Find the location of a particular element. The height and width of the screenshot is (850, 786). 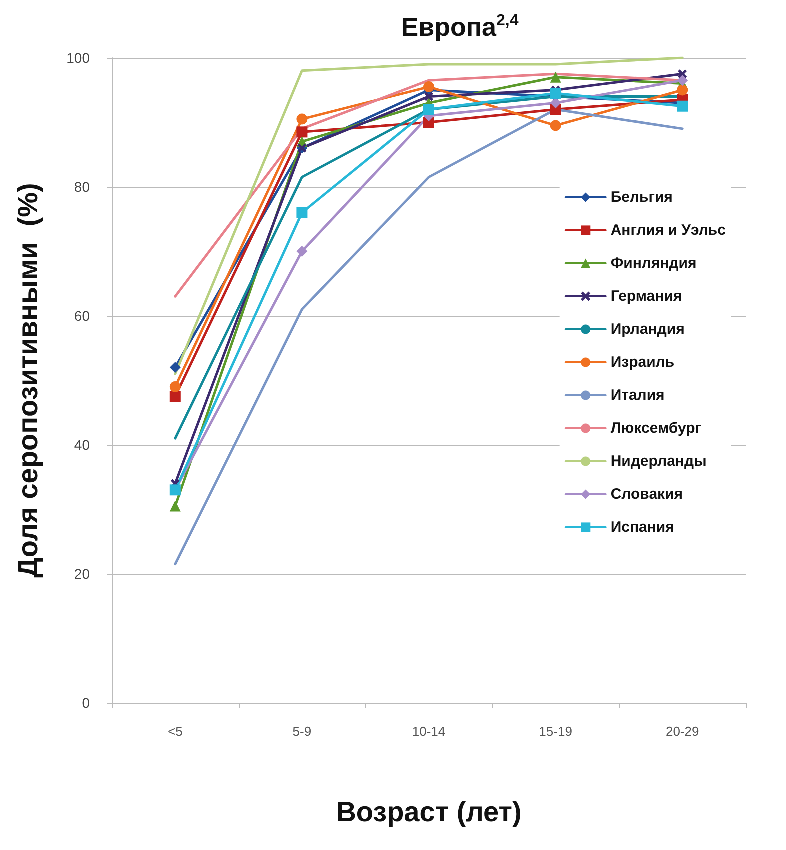

y-tick-label: 60 is located at coordinates (82, 316).